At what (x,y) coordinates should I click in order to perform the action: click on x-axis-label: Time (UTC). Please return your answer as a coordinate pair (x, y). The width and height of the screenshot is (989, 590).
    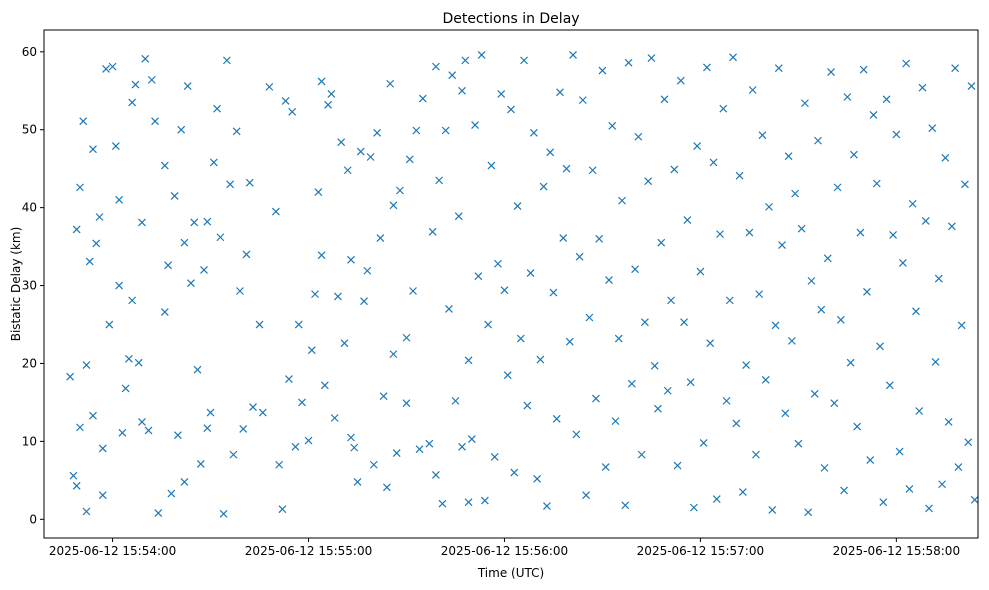
    Looking at the image, I should click on (510, 573).